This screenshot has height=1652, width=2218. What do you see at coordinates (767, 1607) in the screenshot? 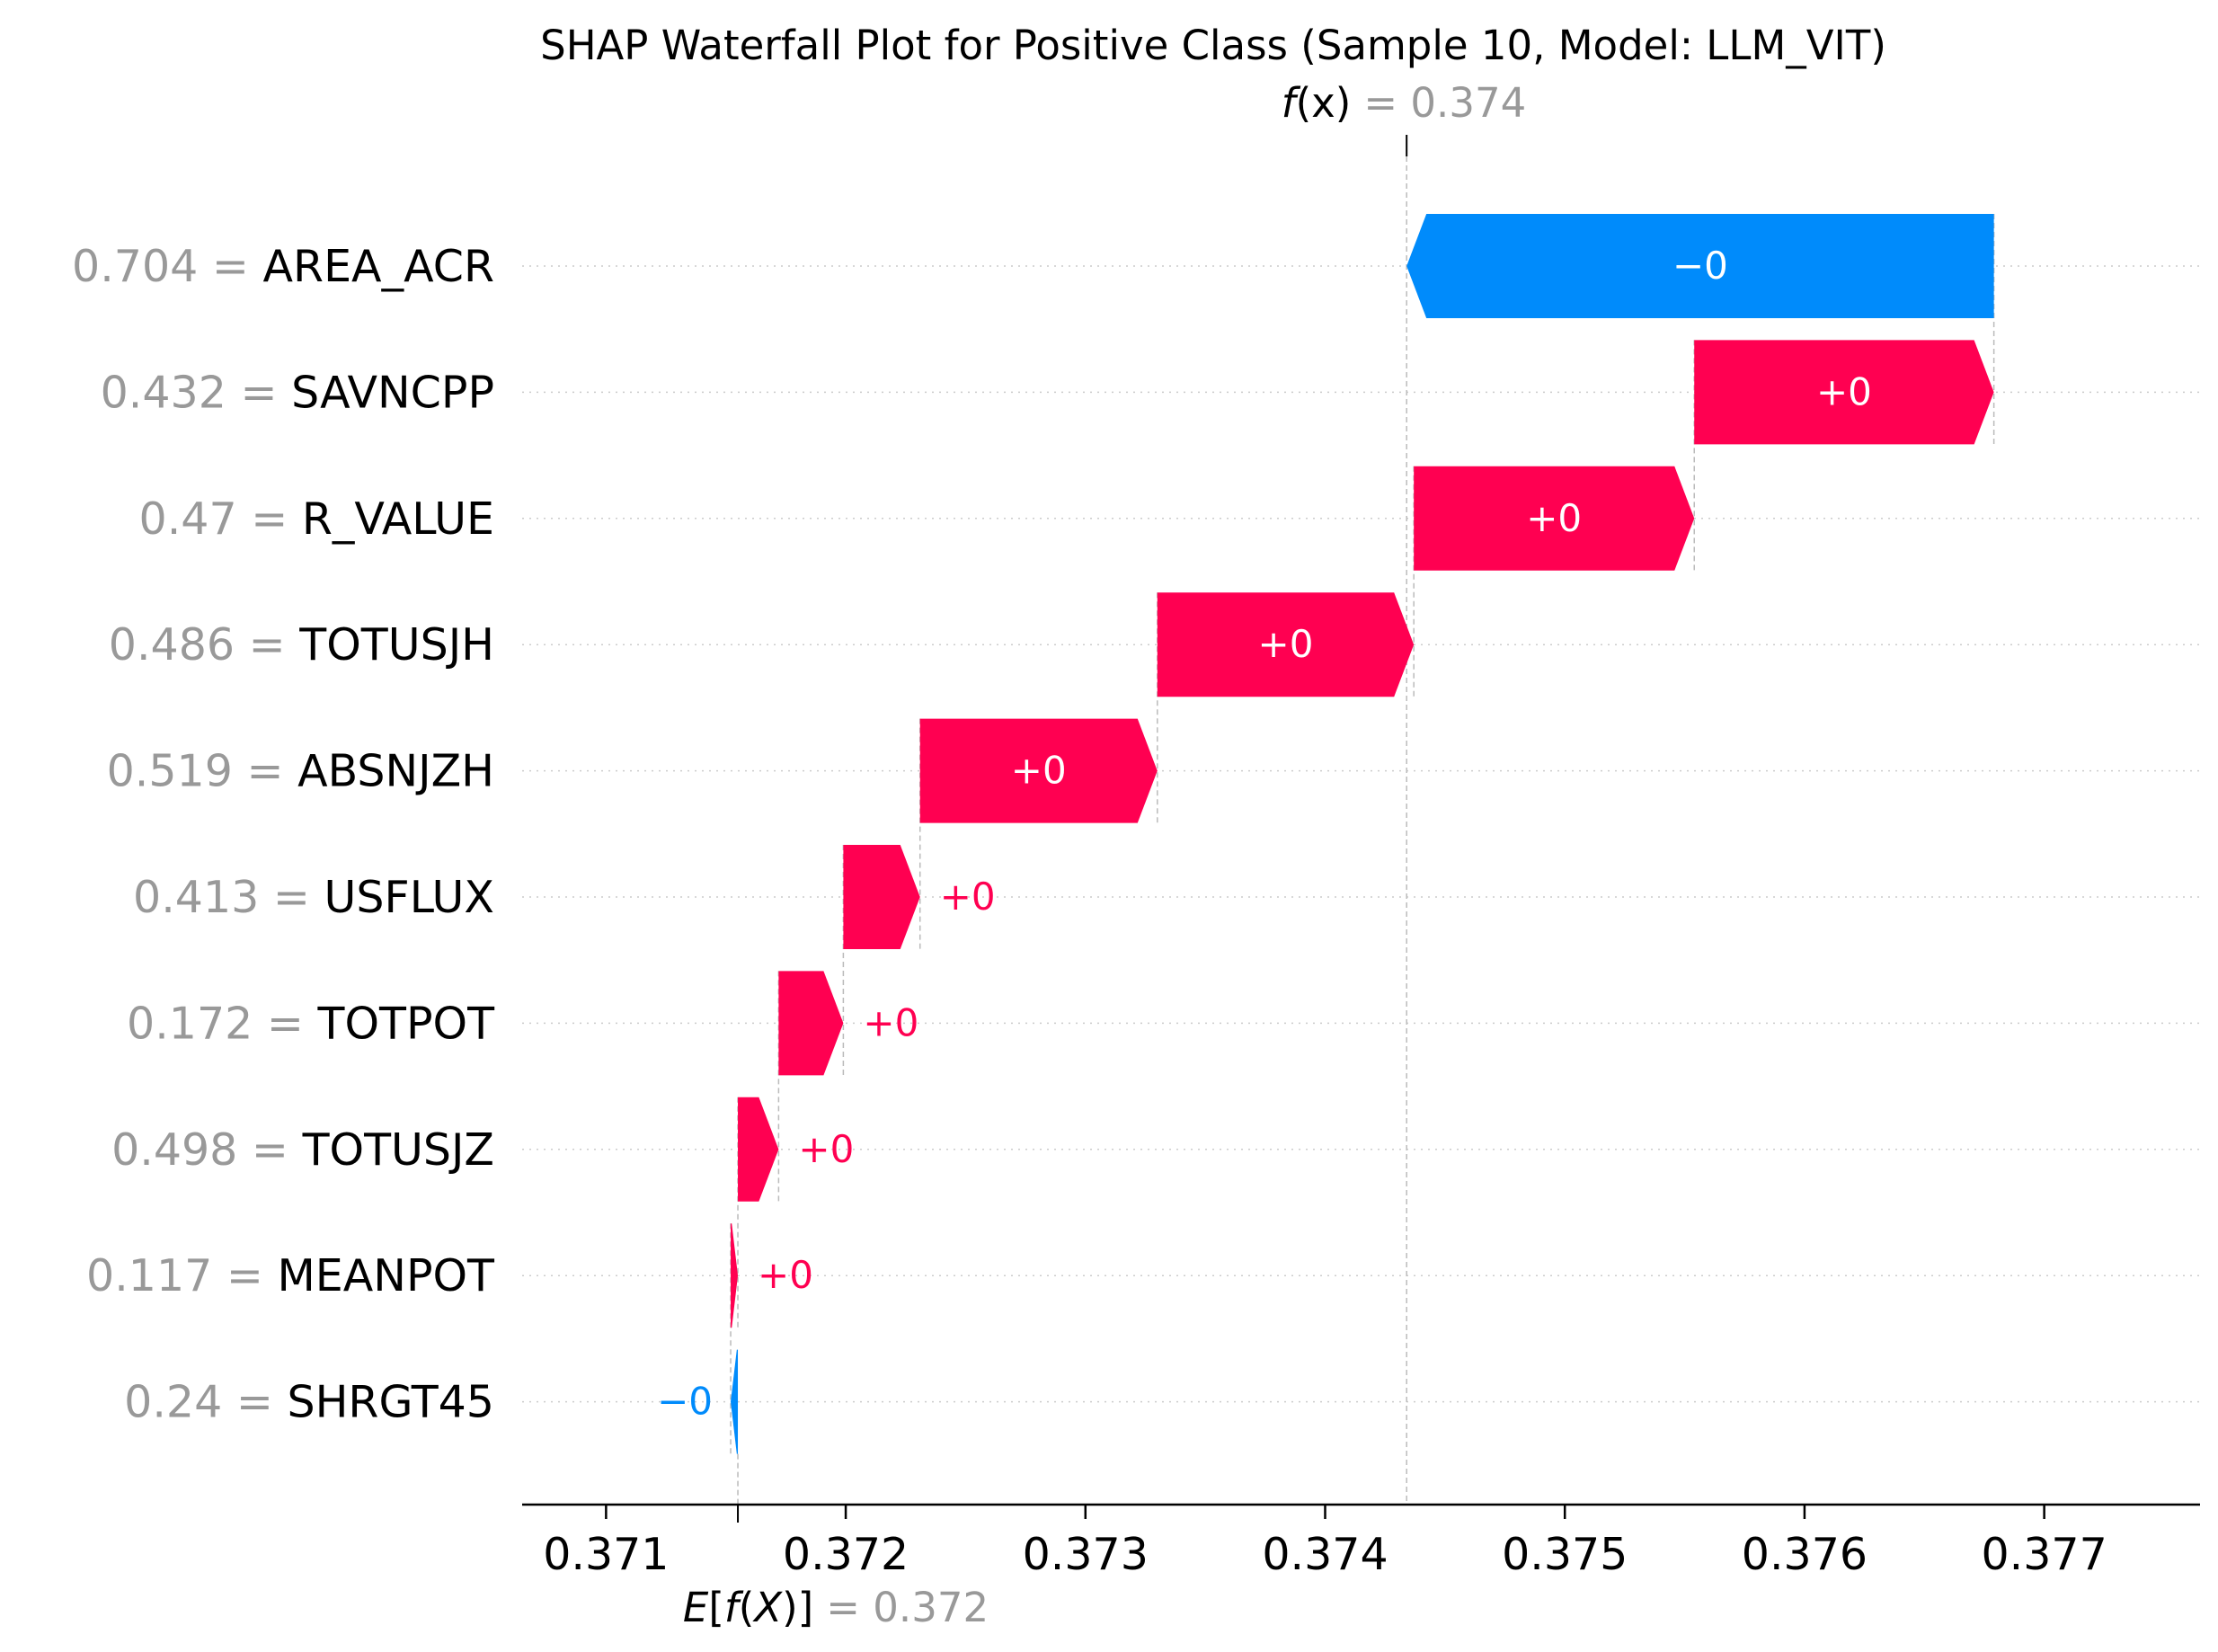
I see `efx-X: X` at bounding box center [767, 1607].